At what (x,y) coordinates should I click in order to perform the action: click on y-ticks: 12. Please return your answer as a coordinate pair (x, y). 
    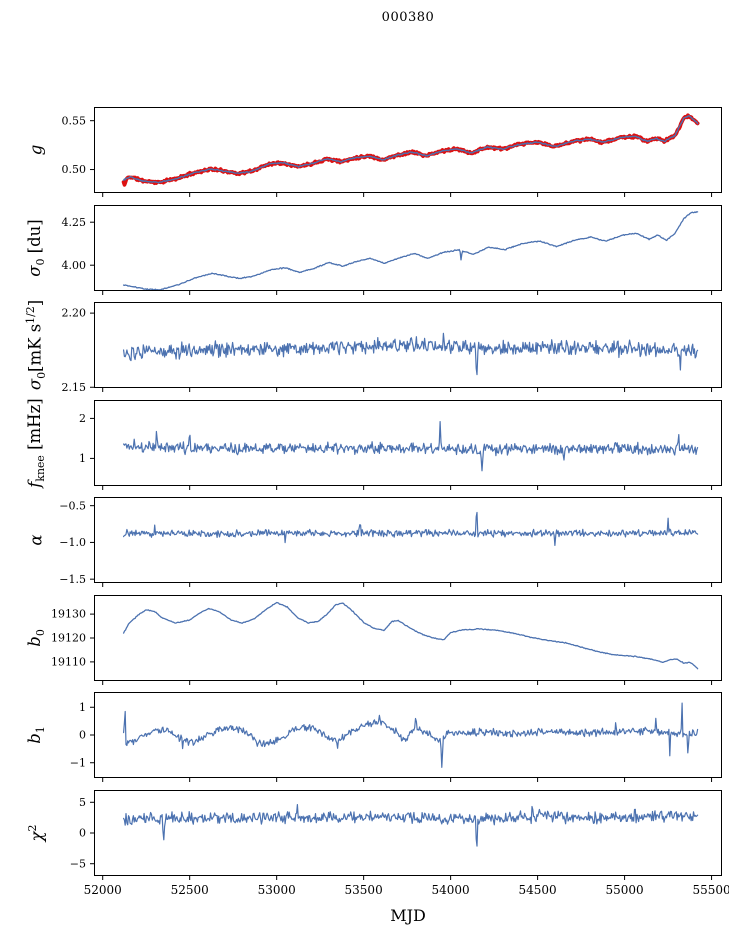
    Looking at the image, I should click on (86, 438).